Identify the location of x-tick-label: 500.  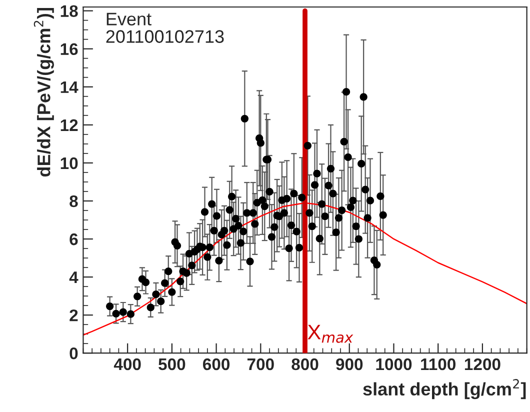
(172, 364).